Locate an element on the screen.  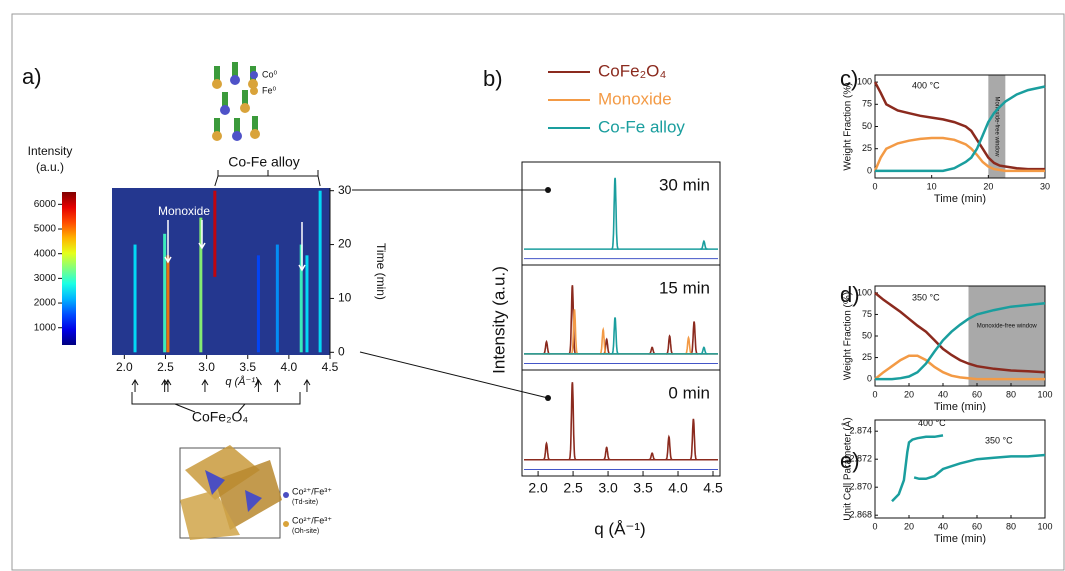
colorbar-tick-label: 4000 is located at coordinates (45, 253).